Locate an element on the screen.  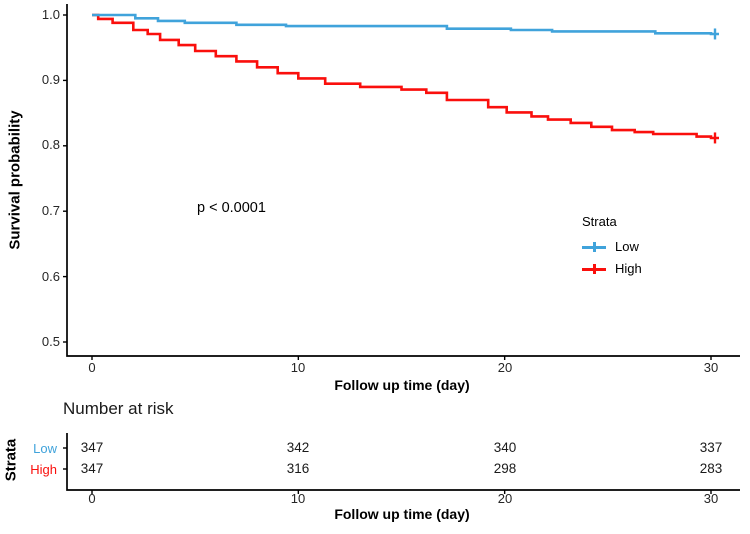
legend-entry-high: High is located at coordinates (612, 269).